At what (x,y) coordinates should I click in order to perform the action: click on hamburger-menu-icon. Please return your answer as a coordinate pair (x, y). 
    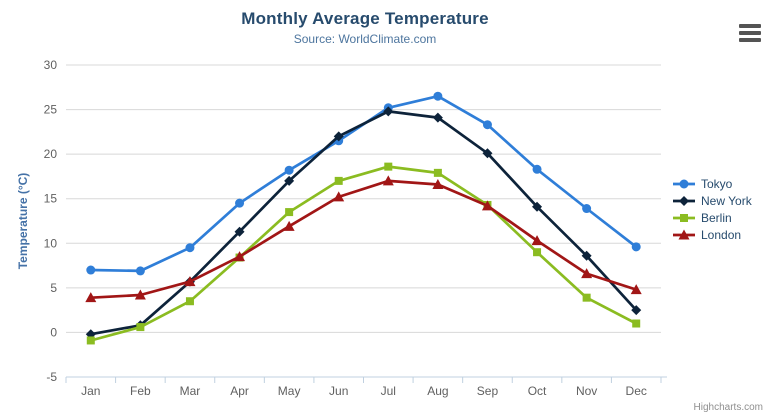
    Looking at the image, I should click on (750, 33).